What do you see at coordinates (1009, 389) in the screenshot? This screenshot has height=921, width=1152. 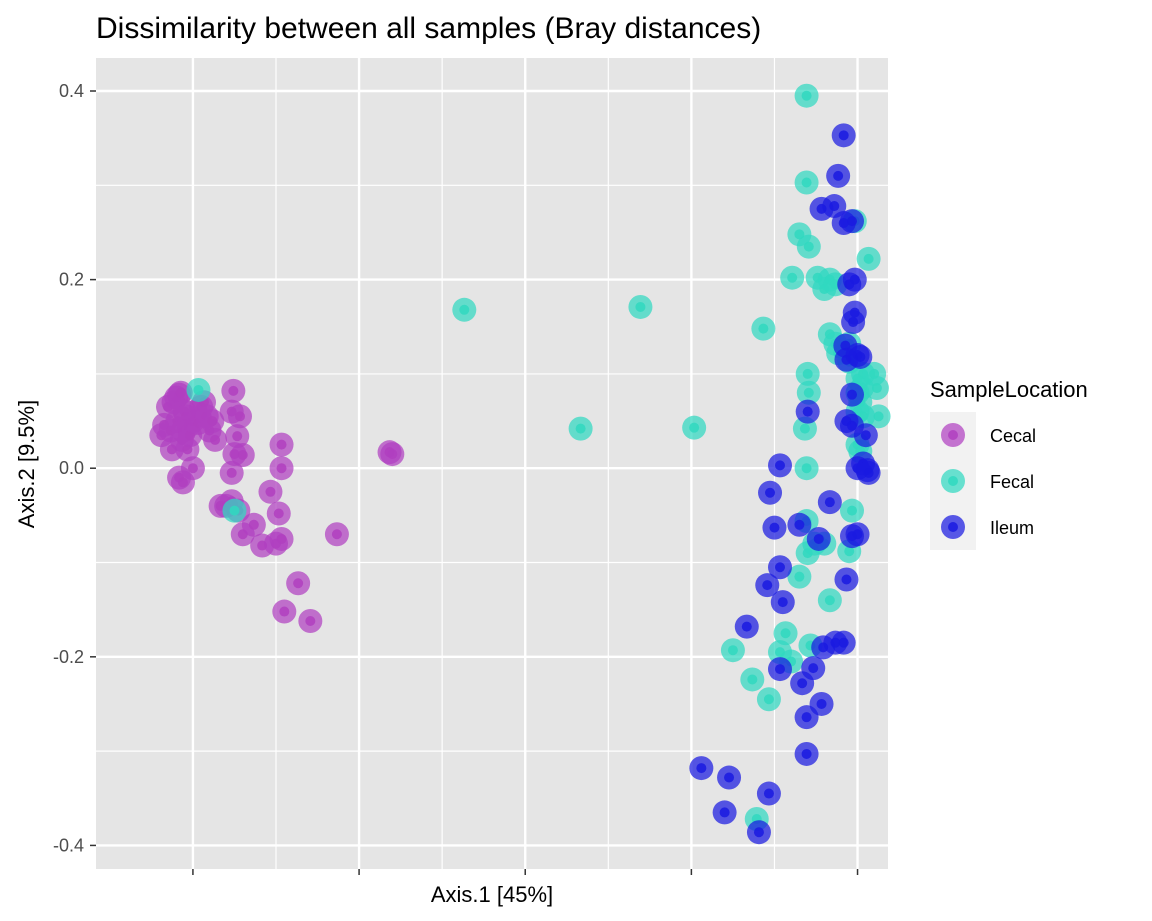 I see `legend-title: SampleLocation` at bounding box center [1009, 389].